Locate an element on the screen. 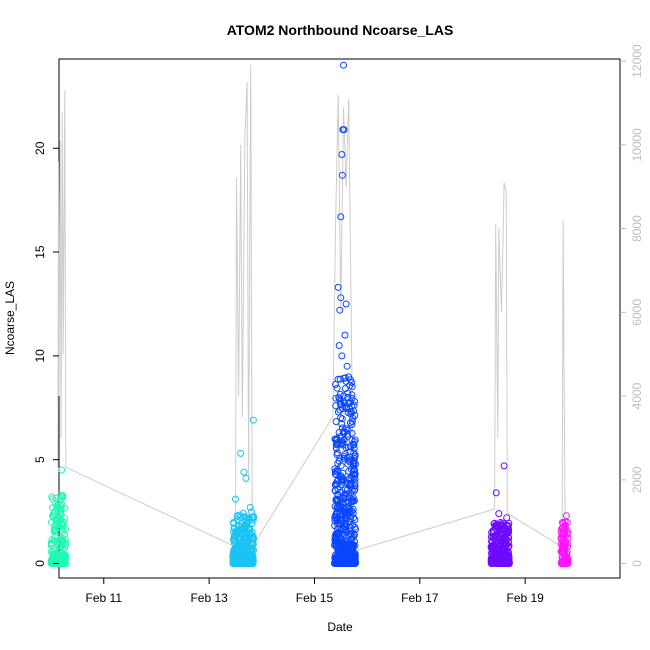  y-tick-label: 15 is located at coordinates (40, 252).